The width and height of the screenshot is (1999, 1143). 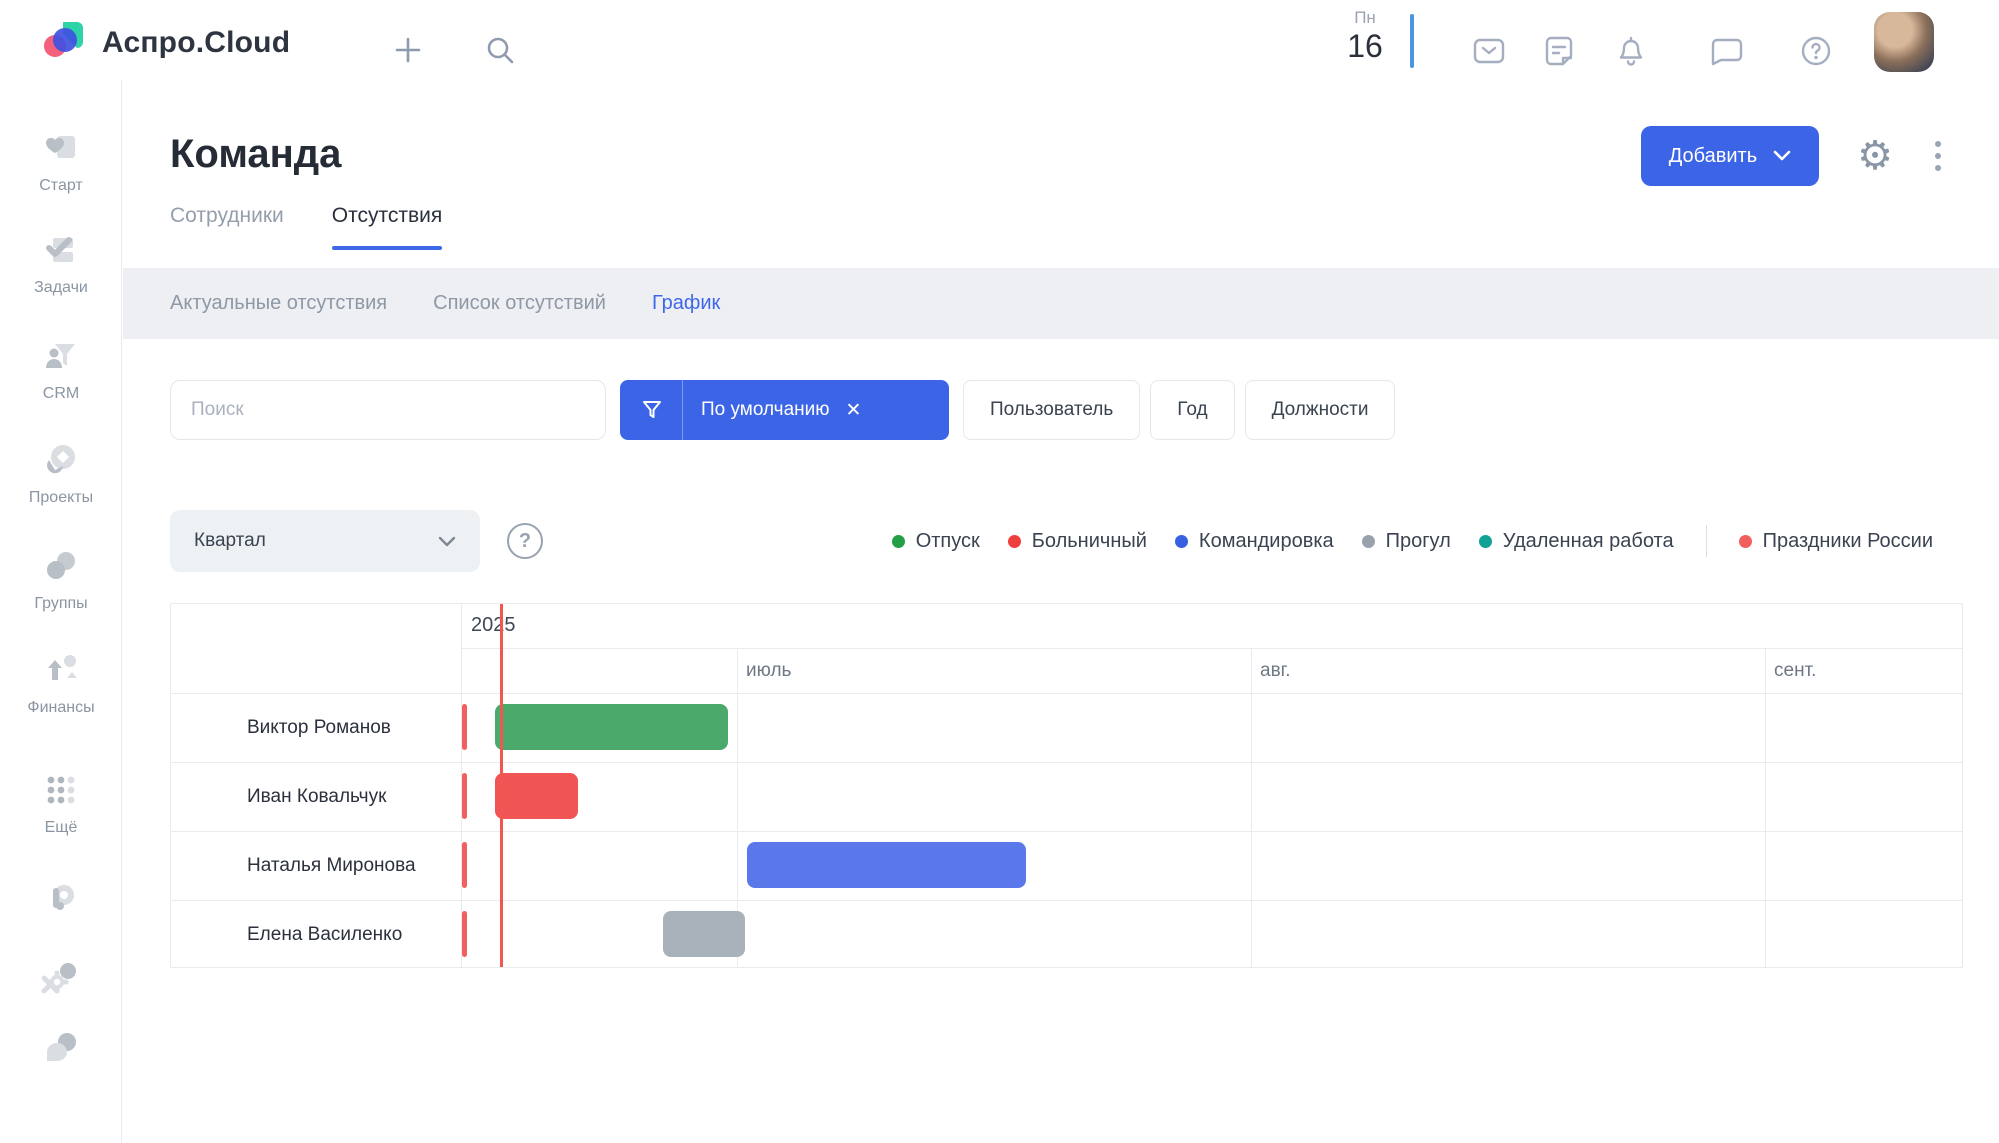 What do you see at coordinates (1730, 156) in the screenshot?
I see `add-button: Добавить` at bounding box center [1730, 156].